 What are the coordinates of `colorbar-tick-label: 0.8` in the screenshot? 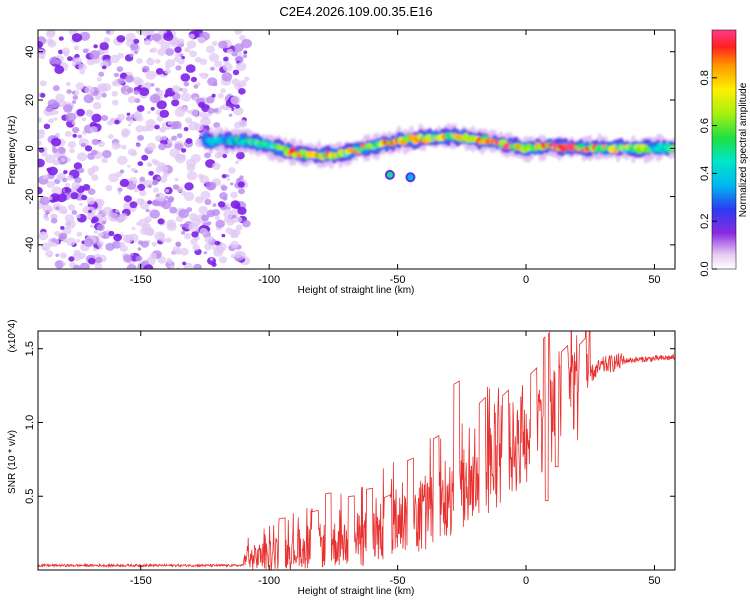 It's located at (705, 77).